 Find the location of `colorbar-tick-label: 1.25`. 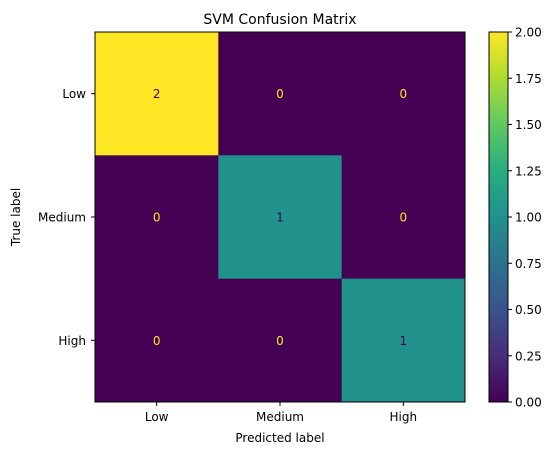

colorbar-tick-label: 1.25 is located at coordinates (528, 171).